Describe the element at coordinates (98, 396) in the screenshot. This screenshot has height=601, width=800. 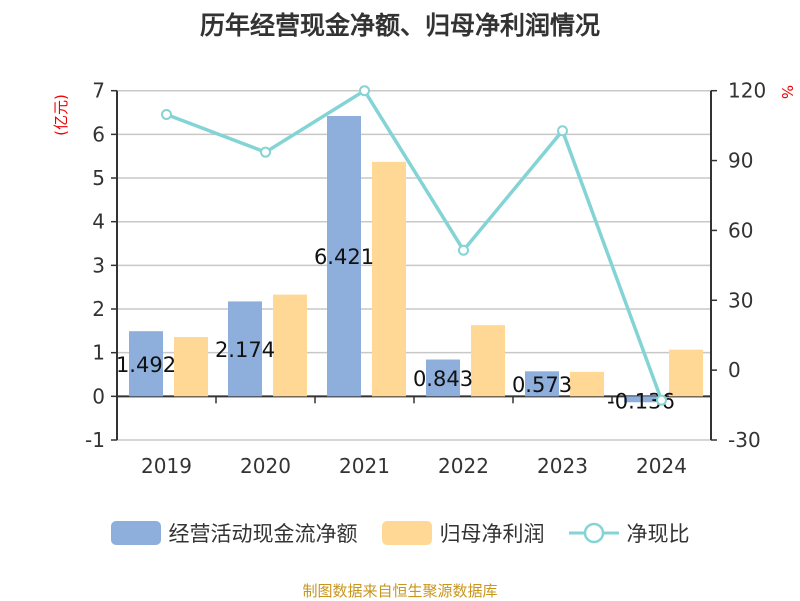
I see `y-tick-label: 0` at that location.